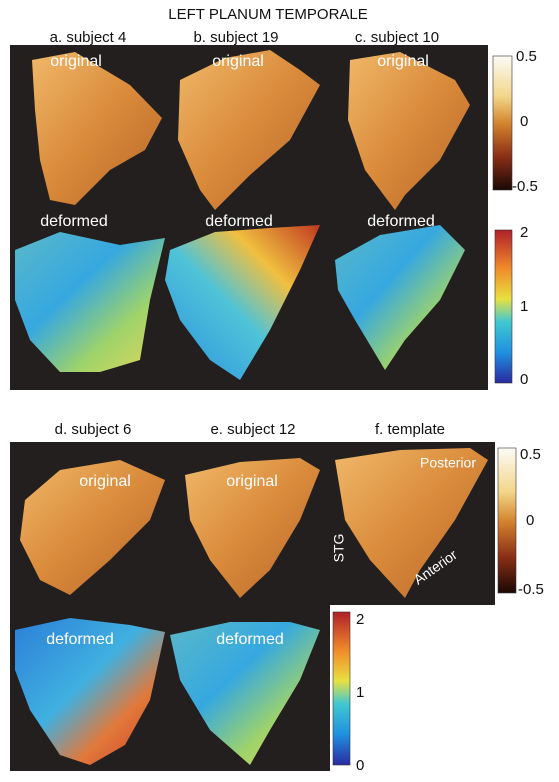 The image size is (559, 782). I want to click on annotation: Posterior, so click(448, 463).